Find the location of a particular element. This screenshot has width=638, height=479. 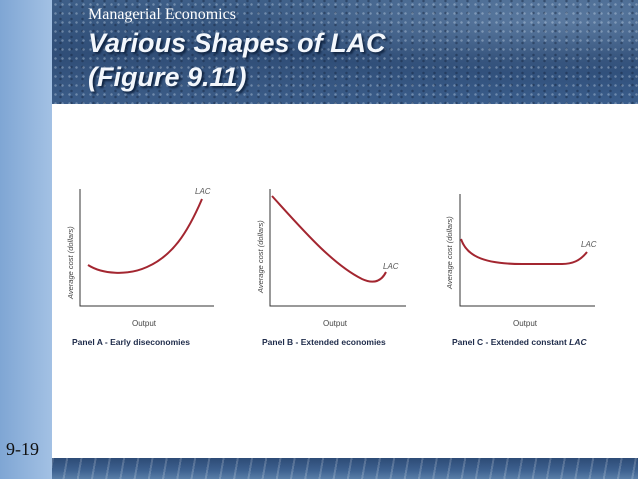

panel-a-axes is located at coordinates (146, 248).